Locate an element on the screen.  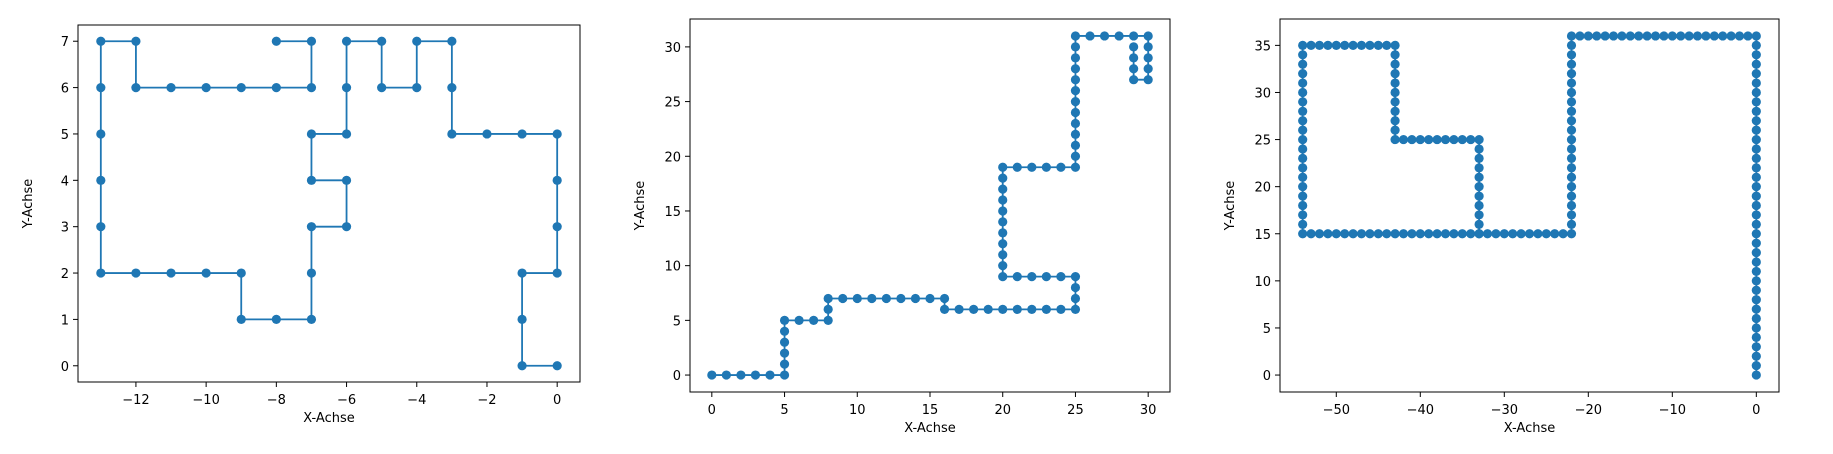
x-tick-label: 10 is located at coordinates (857, 410).